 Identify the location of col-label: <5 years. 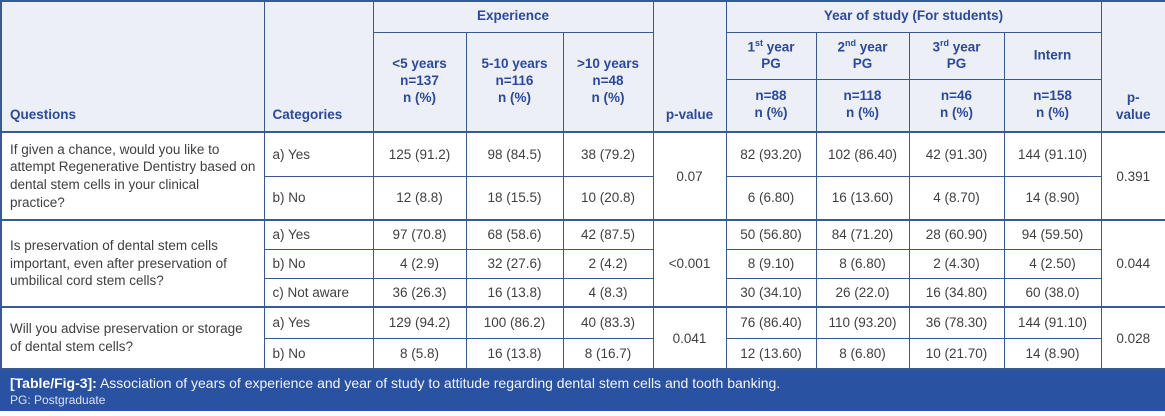
(419, 64).